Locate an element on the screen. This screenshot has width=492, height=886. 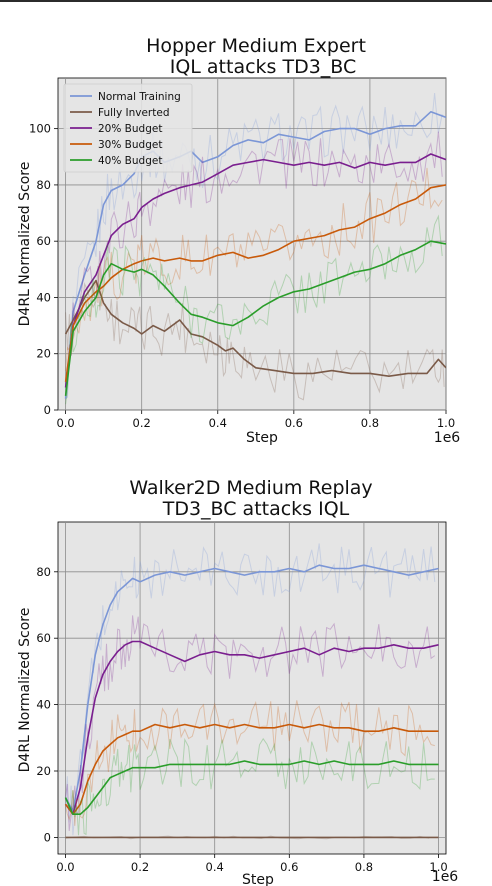
chart1-title-line2: IQL attacks TD3_BC is located at coordinates (263, 67).